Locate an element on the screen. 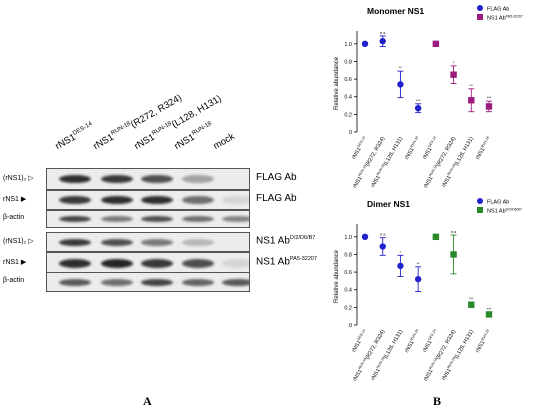 The height and width of the screenshot is (410, 550). lane-label: rNS1DES-14 is located at coordinates (74, 136).